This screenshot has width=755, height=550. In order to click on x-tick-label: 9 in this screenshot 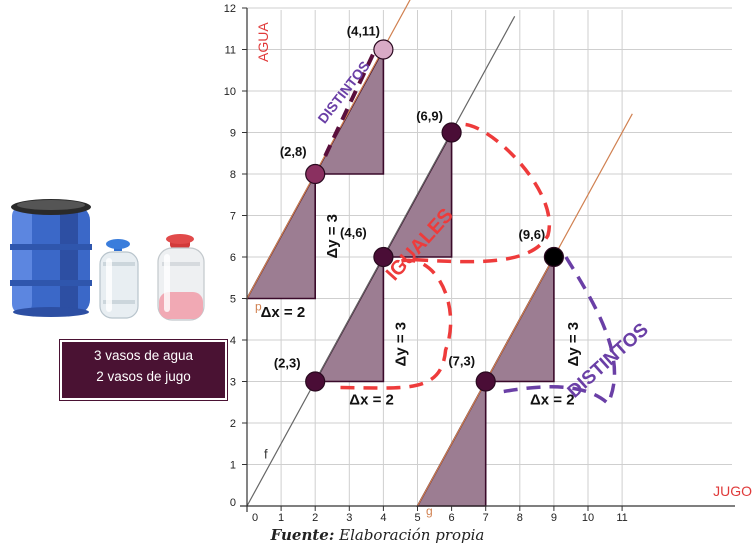, I will do `click(554, 518)`.